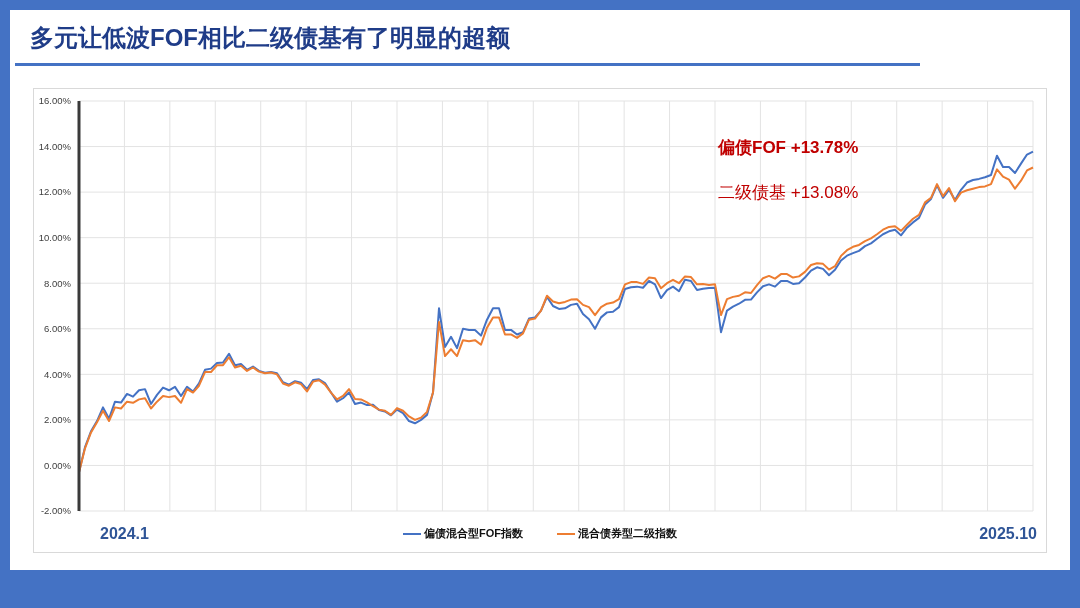  What do you see at coordinates (788, 147) in the screenshot?
I see `annotation: 偏债FOF +13.78%` at bounding box center [788, 147].